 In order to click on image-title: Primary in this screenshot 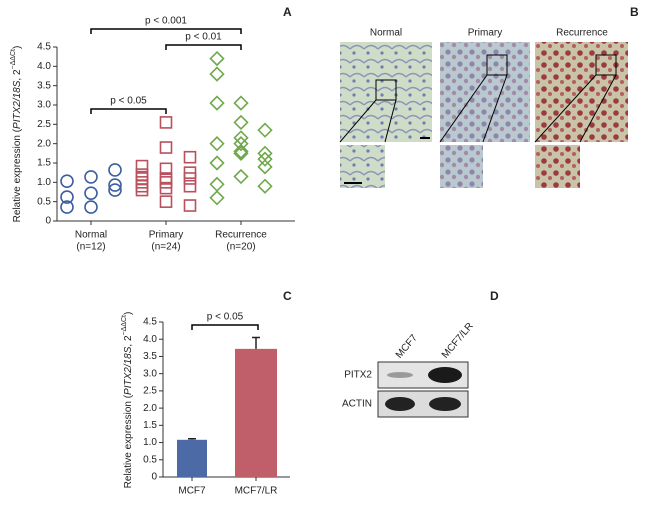, I will do `click(485, 33)`.